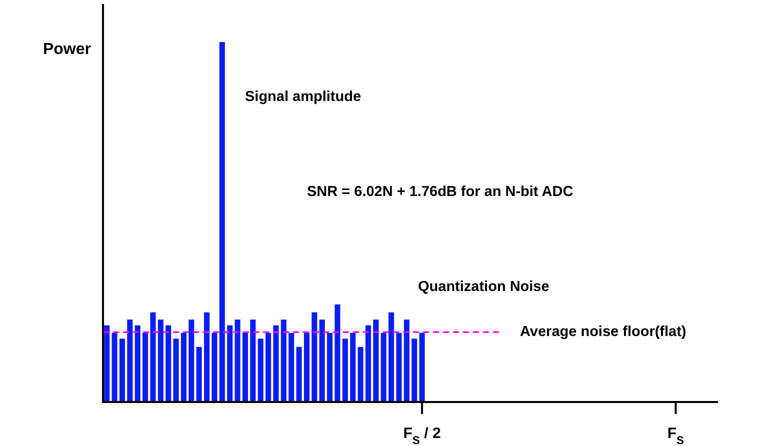  Describe the element at coordinates (66, 49) in the screenshot. I see `y-axis-title: Power` at that location.